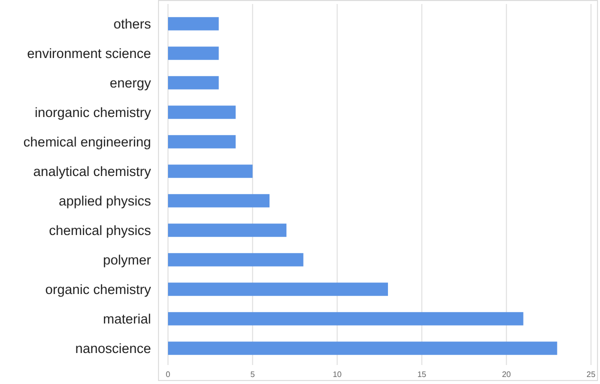  Describe the element at coordinates (591, 374) in the screenshot. I see `x-tick-label: 25` at that location.